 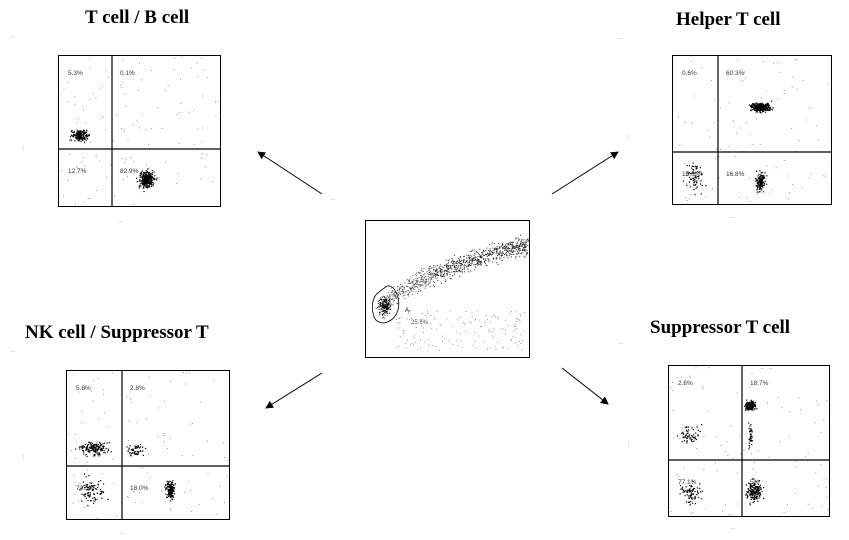 What do you see at coordinates (689, 73) in the screenshot?
I see `quadrant-percent-ul: 0.6%` at bounding box center [689, 73].